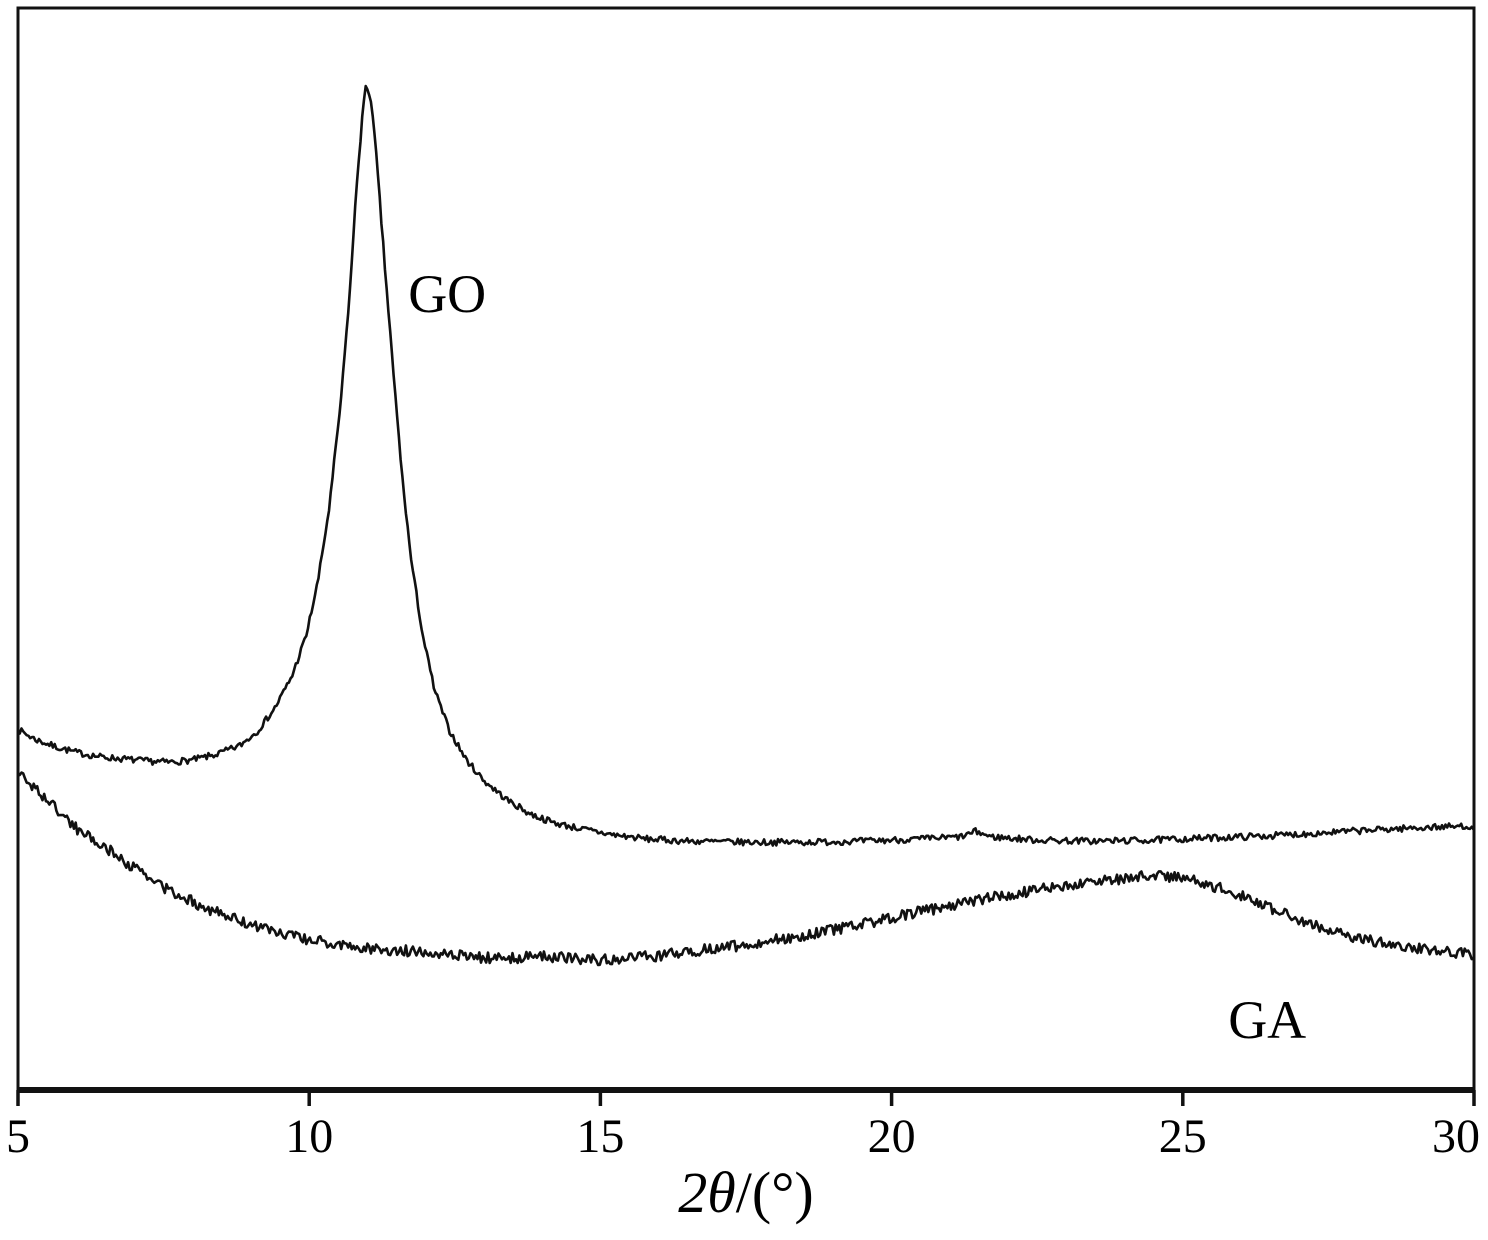  Describe the element at coordinates (1183, 1136) in the screenshot. I see `x-axis-tick-label: 25` at that location.